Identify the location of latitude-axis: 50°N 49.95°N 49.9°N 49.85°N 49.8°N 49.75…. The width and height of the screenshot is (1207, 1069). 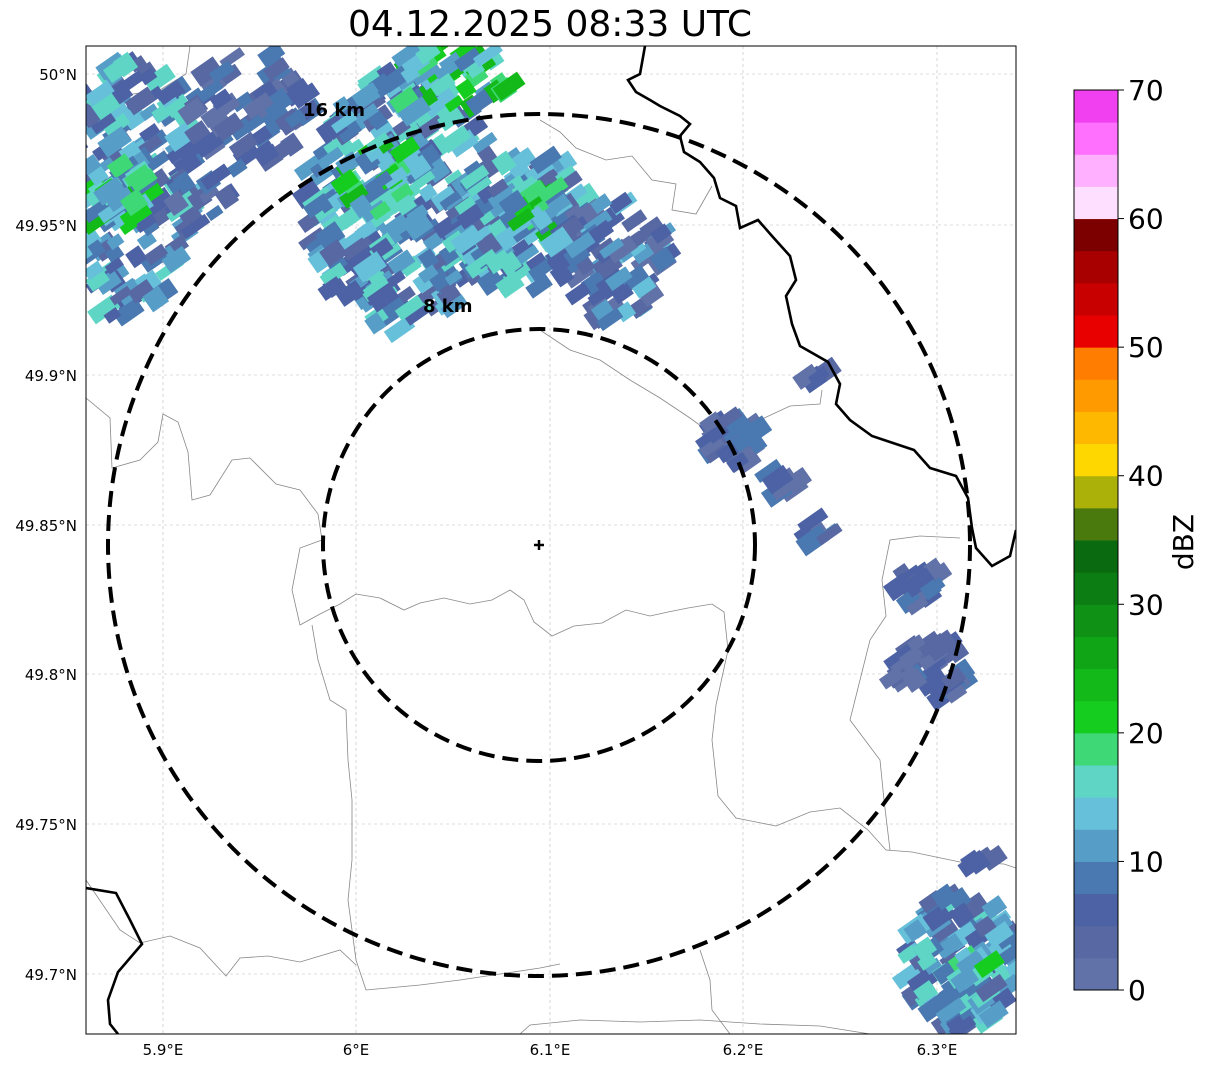
(46, 525).